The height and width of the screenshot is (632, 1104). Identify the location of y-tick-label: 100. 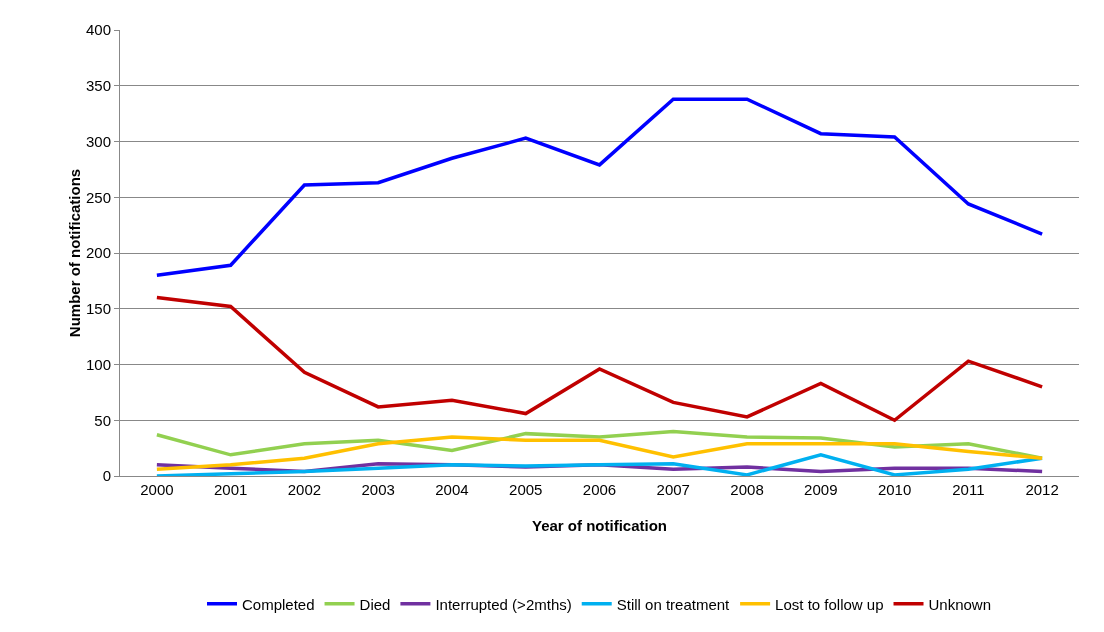
(98, 364).